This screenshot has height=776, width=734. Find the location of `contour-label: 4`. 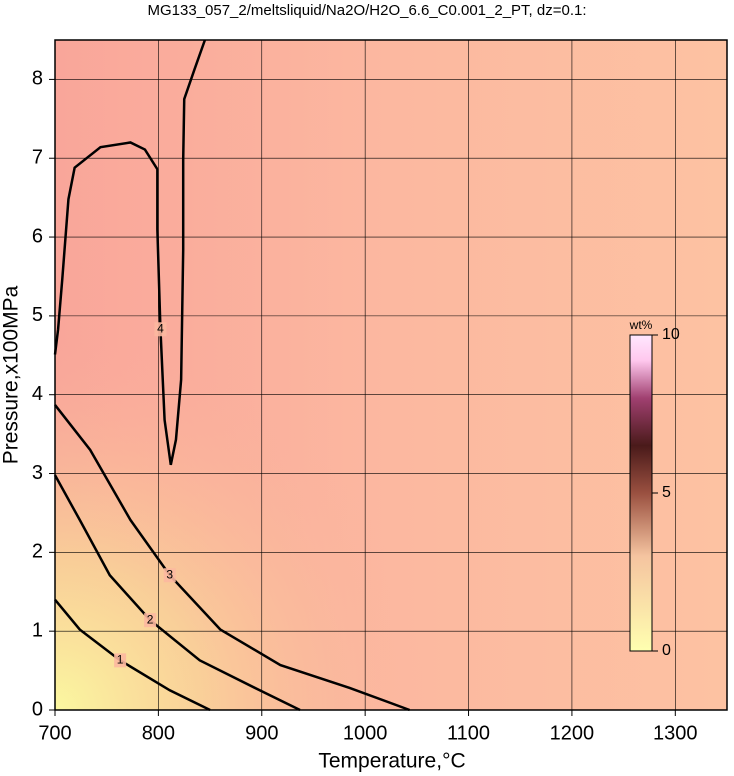

contour-label: 4 is located at coordinates (160, 328).